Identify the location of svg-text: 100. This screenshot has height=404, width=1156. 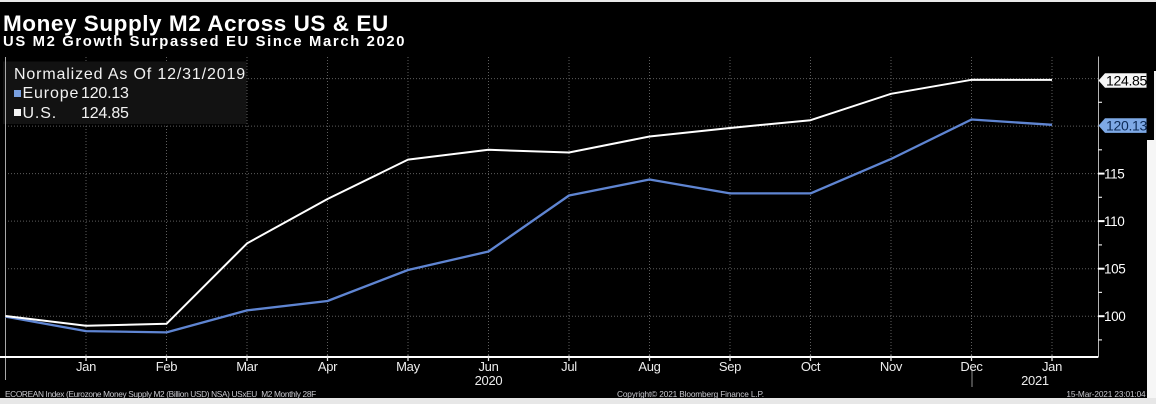
(1114, 316).